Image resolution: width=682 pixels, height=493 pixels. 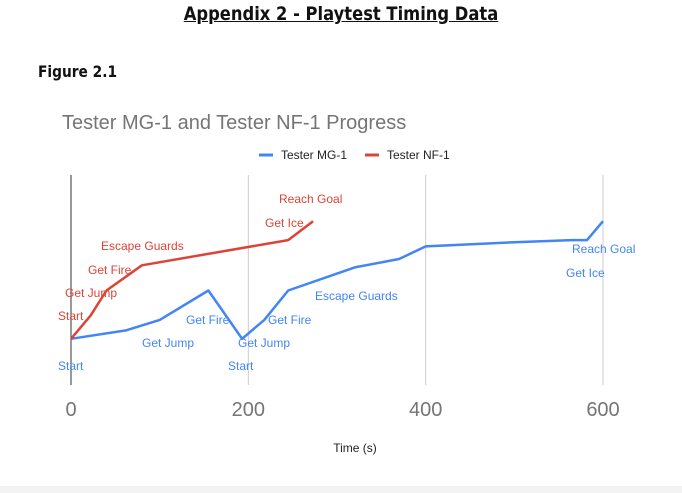 I want to click on legend-label-0: Tester MG-1, so click(x=314, y=155).